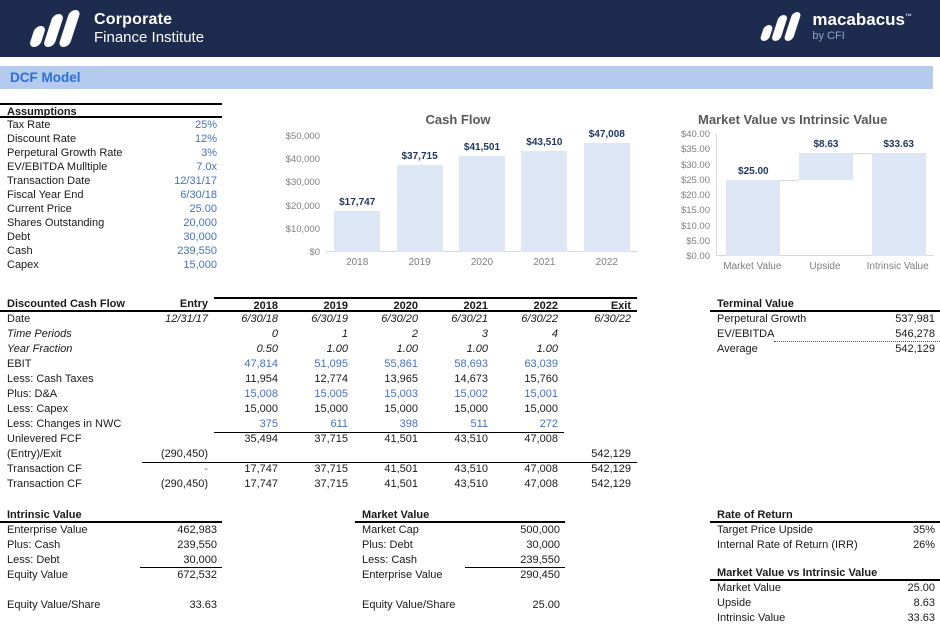 This screenshot has width=940, height=640. What do you see at coordinates (302, 229) in the screenshot?
I see `y-axis-tick: $10,000` at bounding box center [302, 229].